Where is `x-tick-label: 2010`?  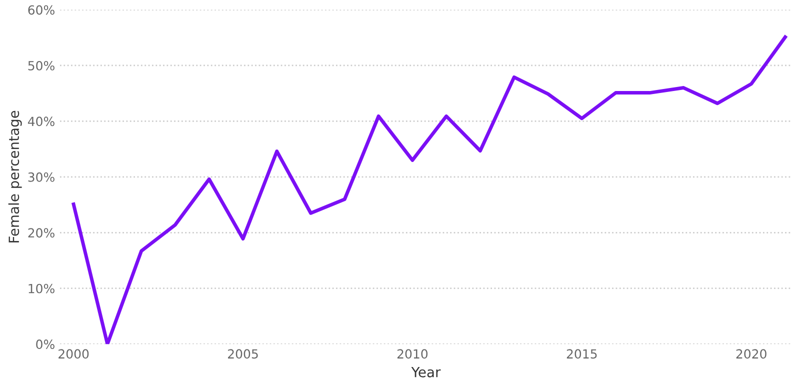
x-tick-label: 2010 is located at coordinates (412, 354).